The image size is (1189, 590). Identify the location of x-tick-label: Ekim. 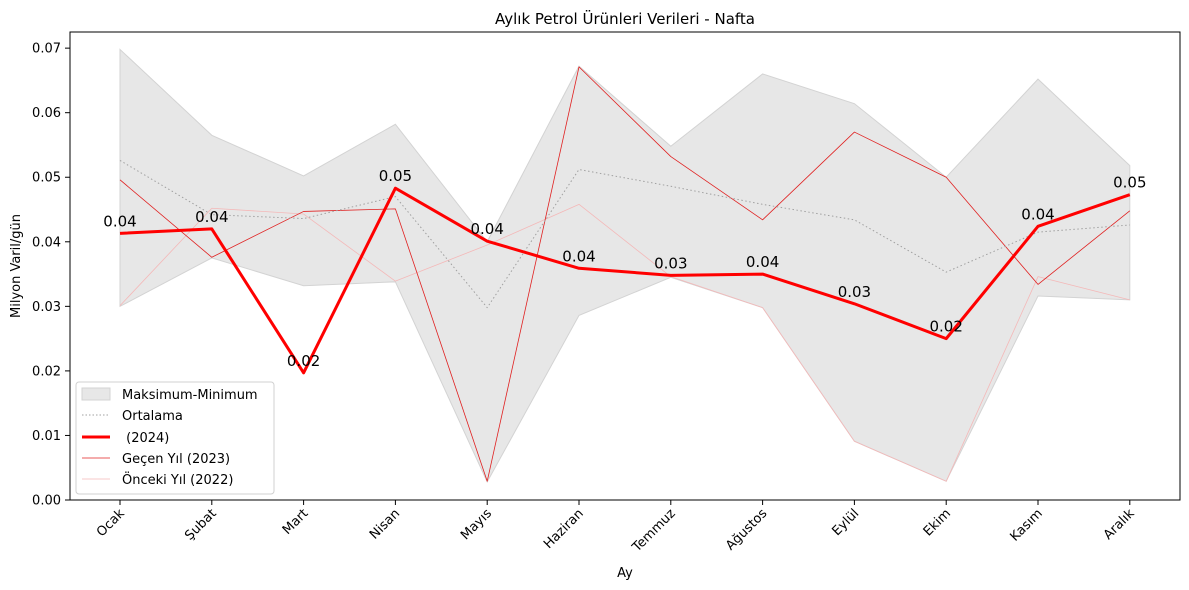
(937, 522).